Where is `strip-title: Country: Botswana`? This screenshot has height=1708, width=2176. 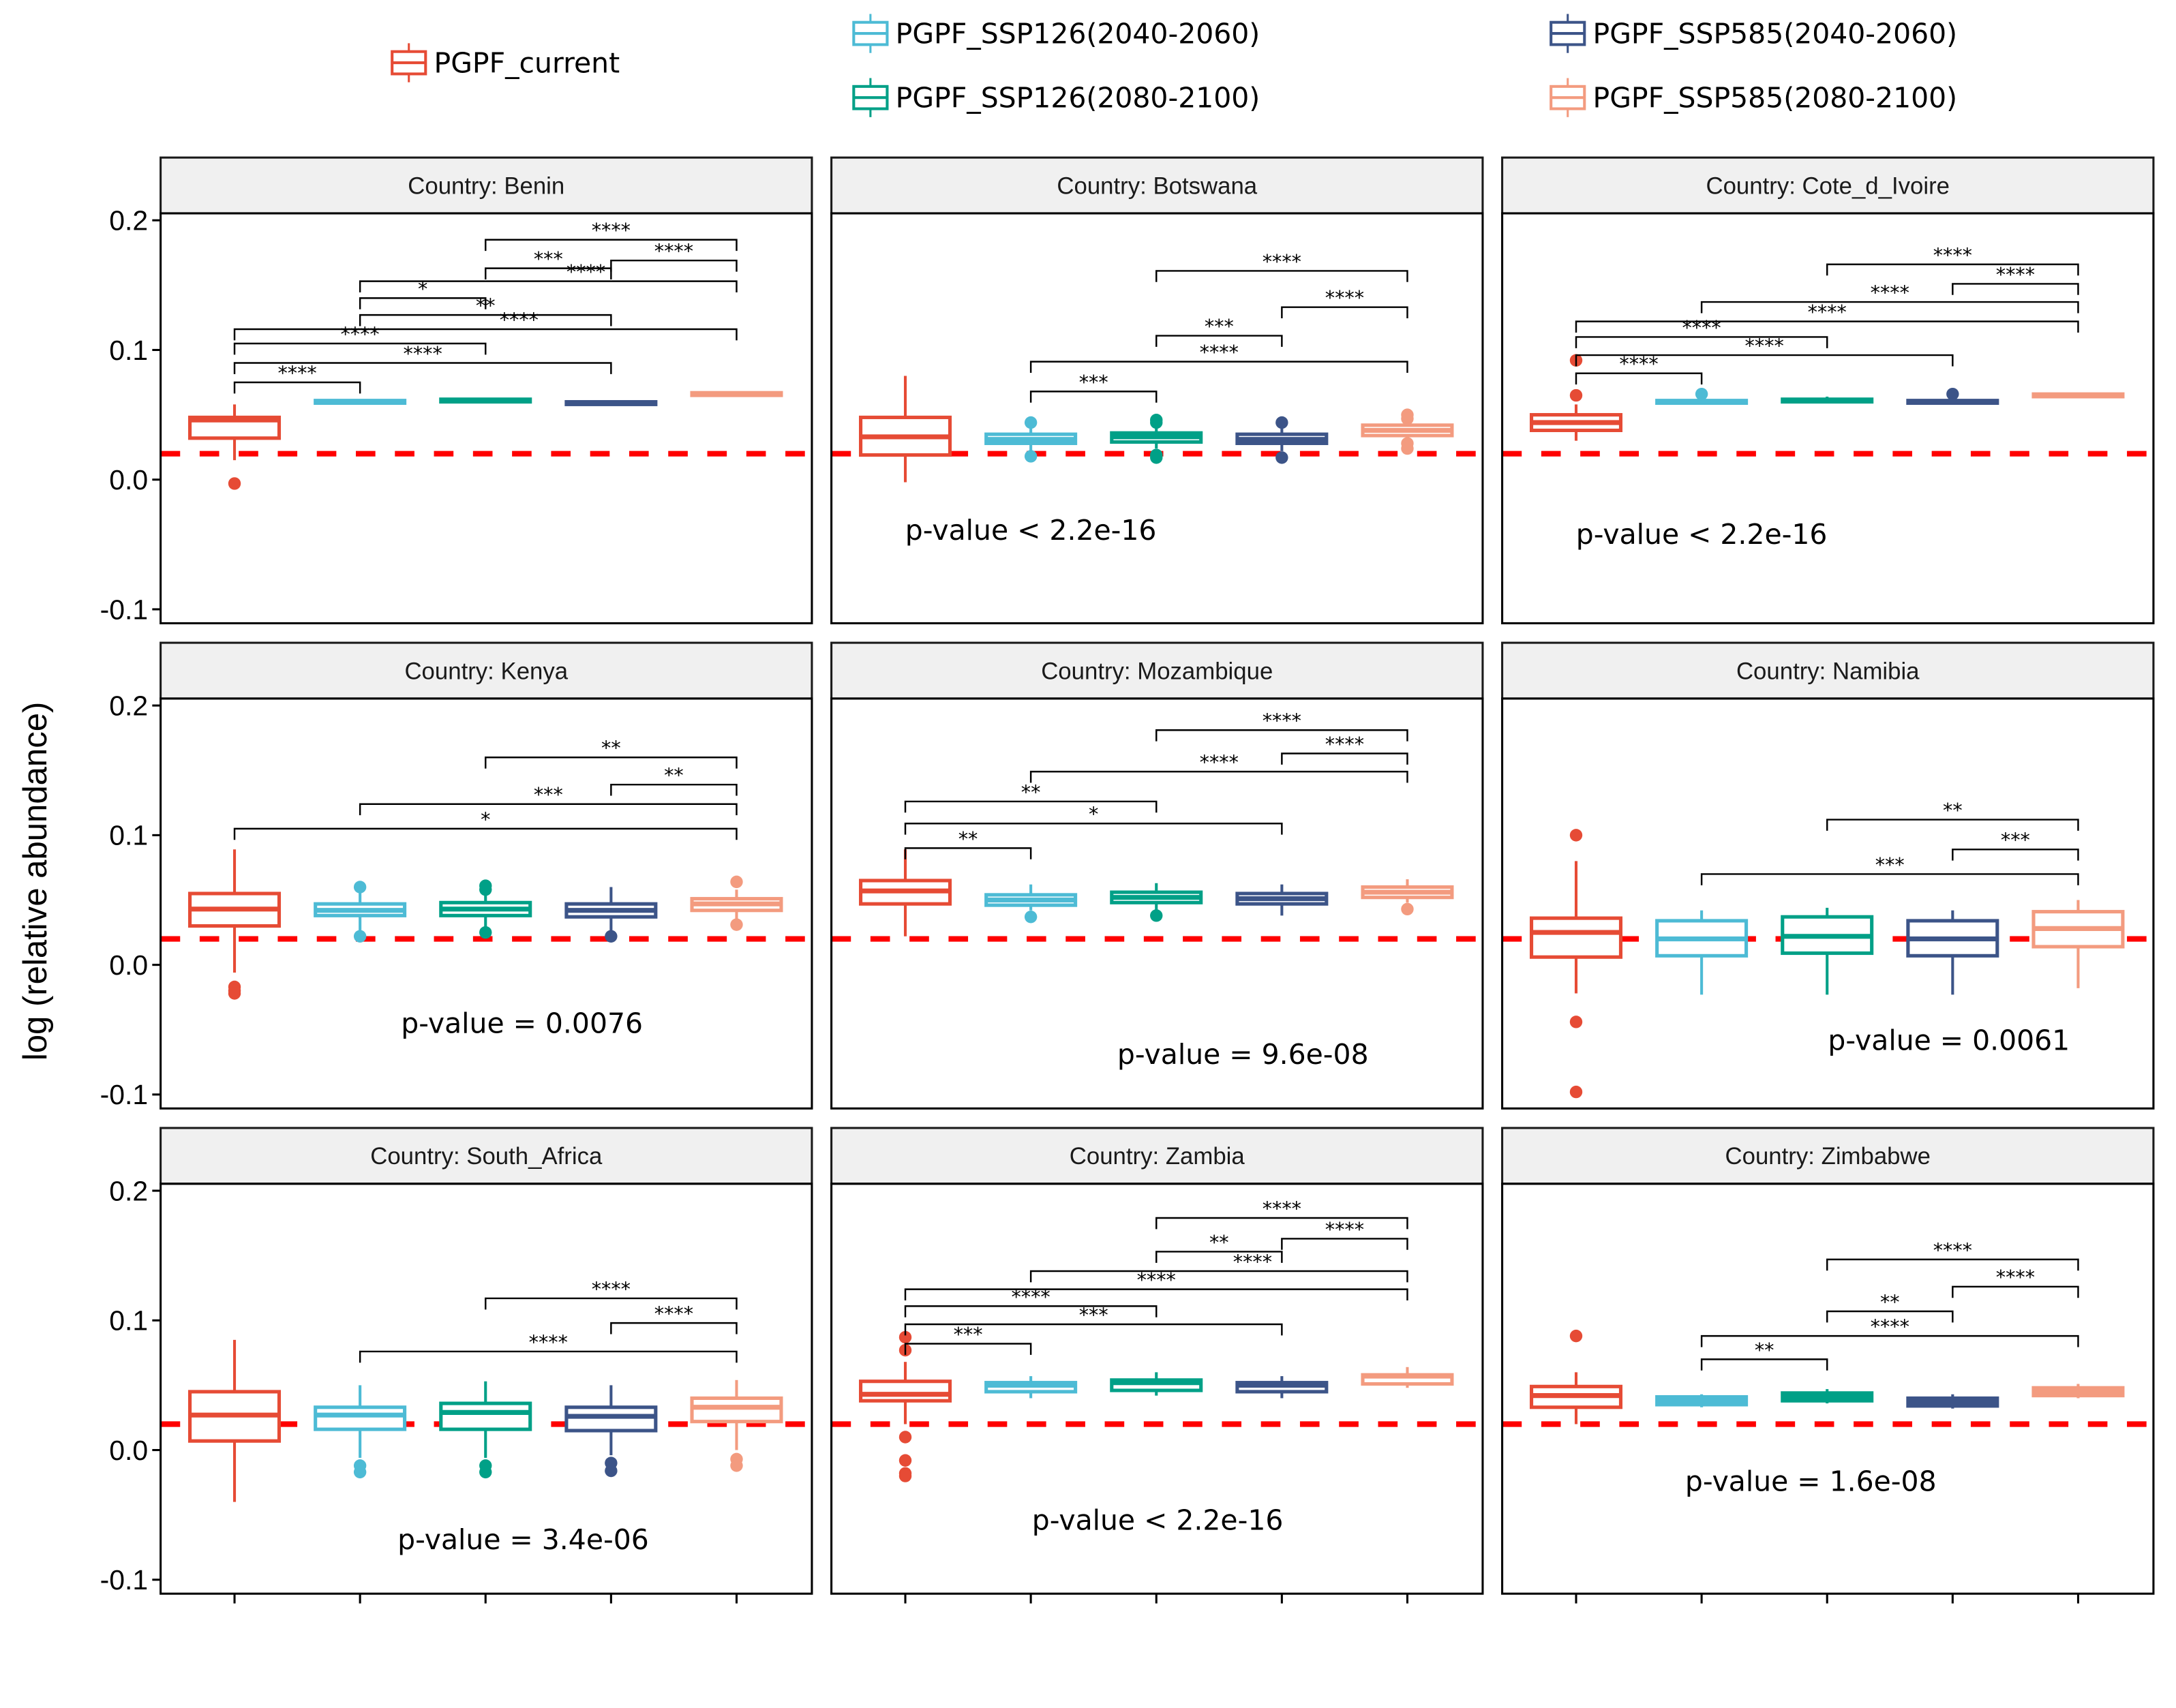
strip-title: Country: Botswana is located at coordinates (1157, 186).